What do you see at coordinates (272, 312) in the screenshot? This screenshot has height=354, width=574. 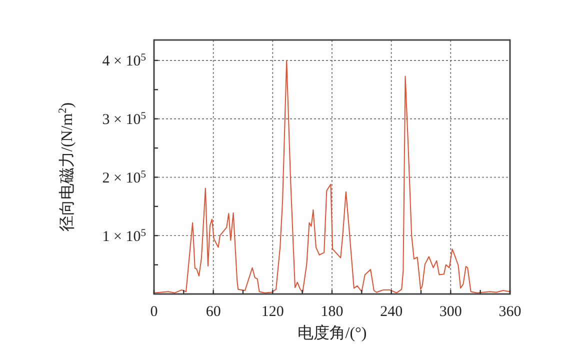 I see `x-tick-label: 120` at bounding box center [272, 312].